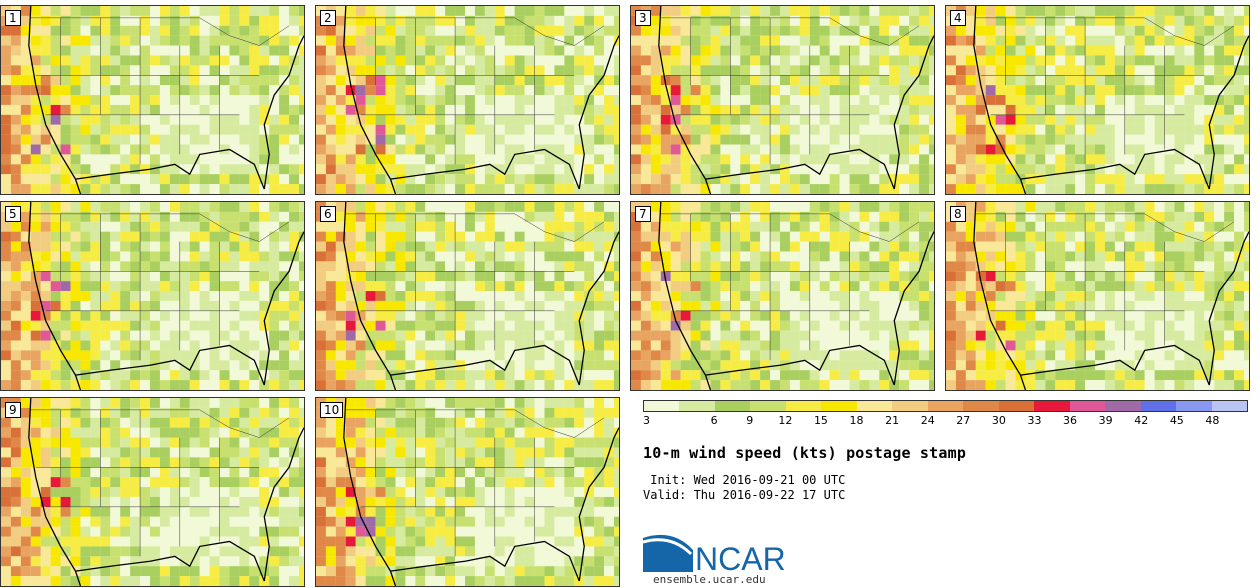  What do you see at coordinates (467, 100) in the screenshot?
I see `map-panel-2: 2` at bounding box center [467, 100].